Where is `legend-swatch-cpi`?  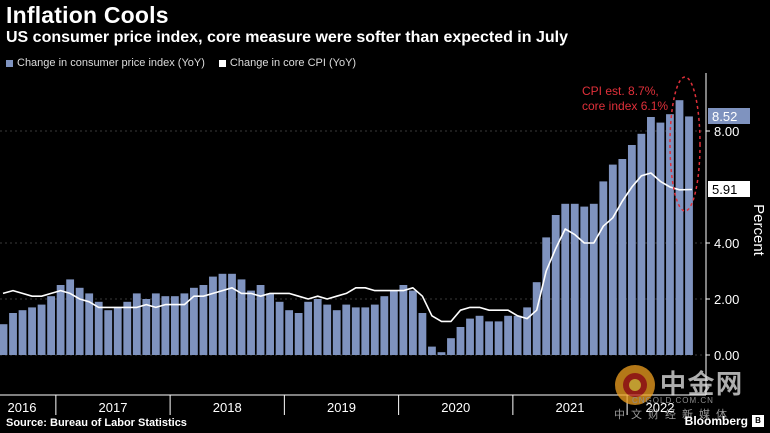
legend-swatch-cpi is located at coordinates (9, 63).